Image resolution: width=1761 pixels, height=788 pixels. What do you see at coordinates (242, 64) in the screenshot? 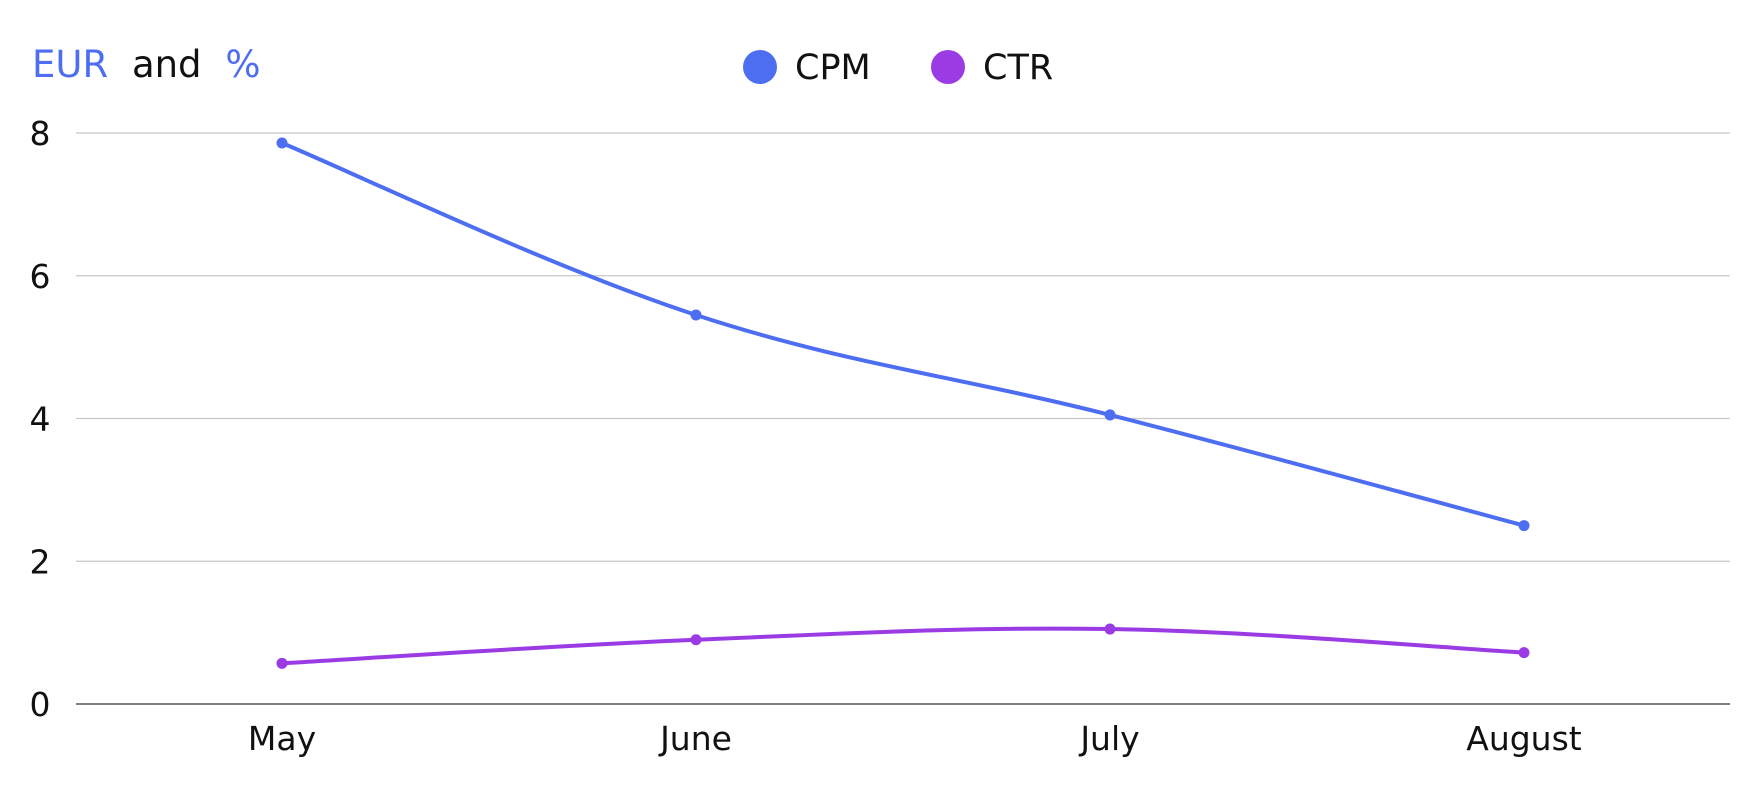
I see `y-axis-unit-percent: %` at bounding box center [242, 64].